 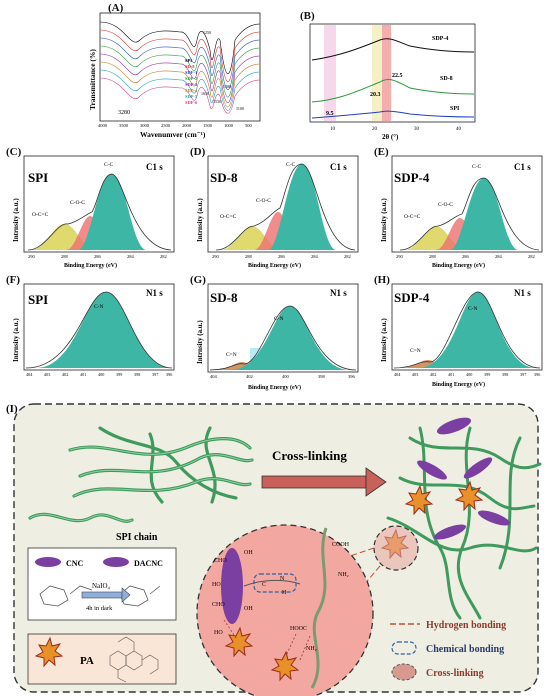 I want to click on annot-1630: 1630, so click(x=205, y=93).